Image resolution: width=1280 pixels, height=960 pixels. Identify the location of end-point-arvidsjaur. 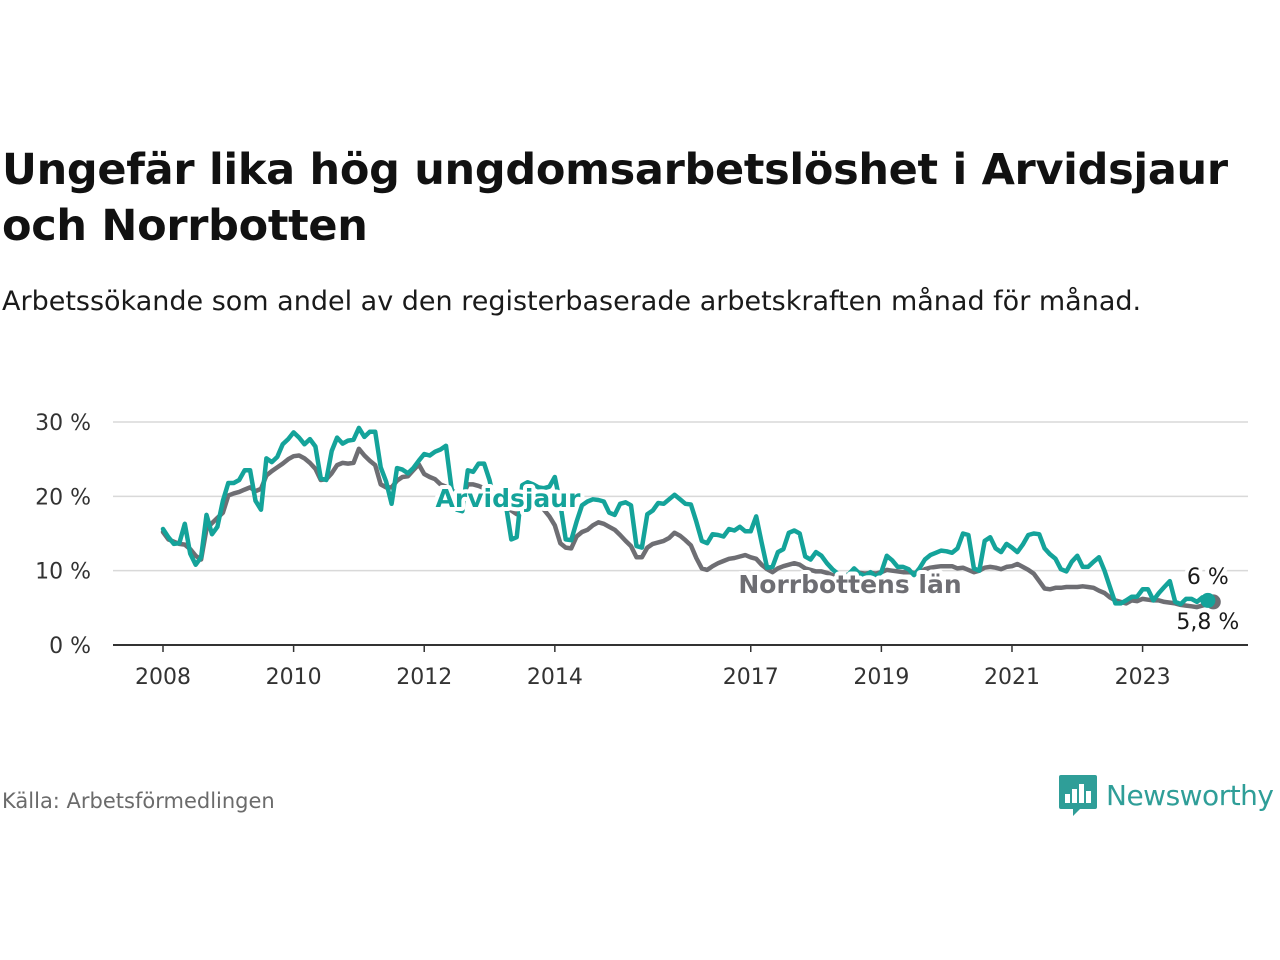
(1208, 600).